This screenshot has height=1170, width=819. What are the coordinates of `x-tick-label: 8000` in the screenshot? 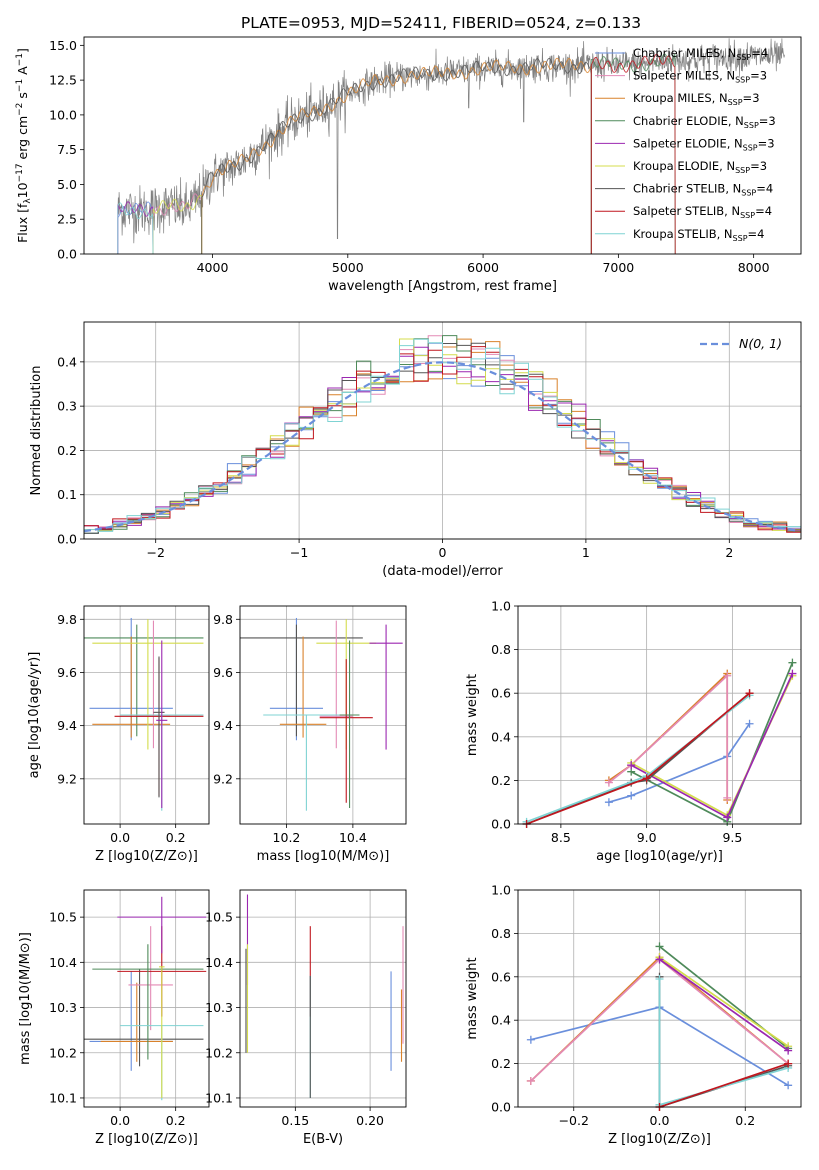 It's located at (754, 267).